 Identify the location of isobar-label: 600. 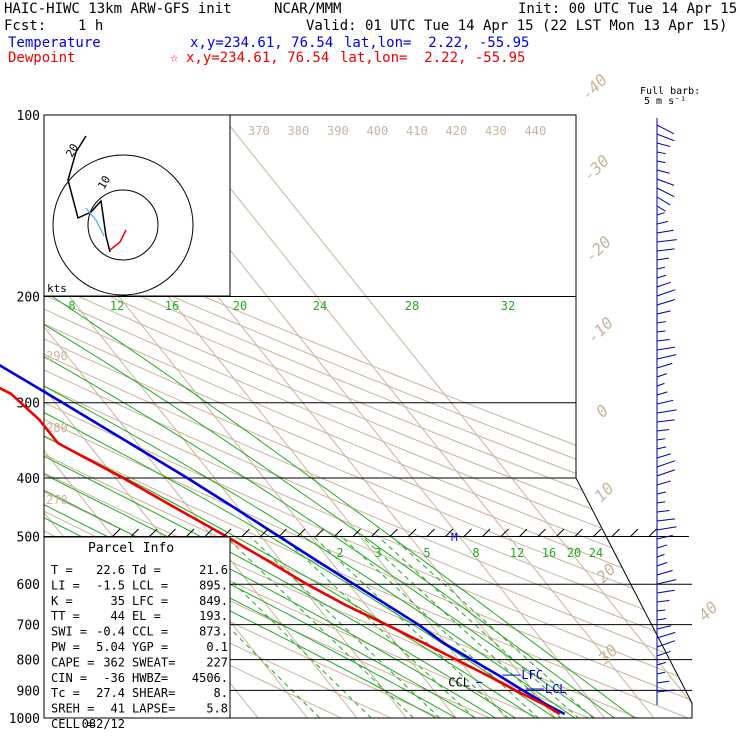
(28, 585).